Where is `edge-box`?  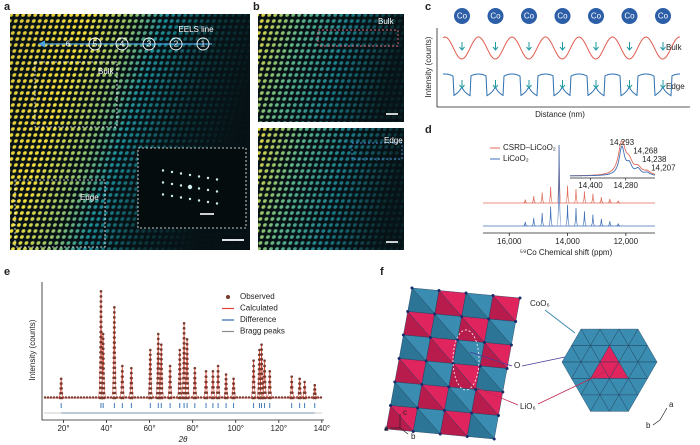 edge-box is located at coordinates (377, 151).